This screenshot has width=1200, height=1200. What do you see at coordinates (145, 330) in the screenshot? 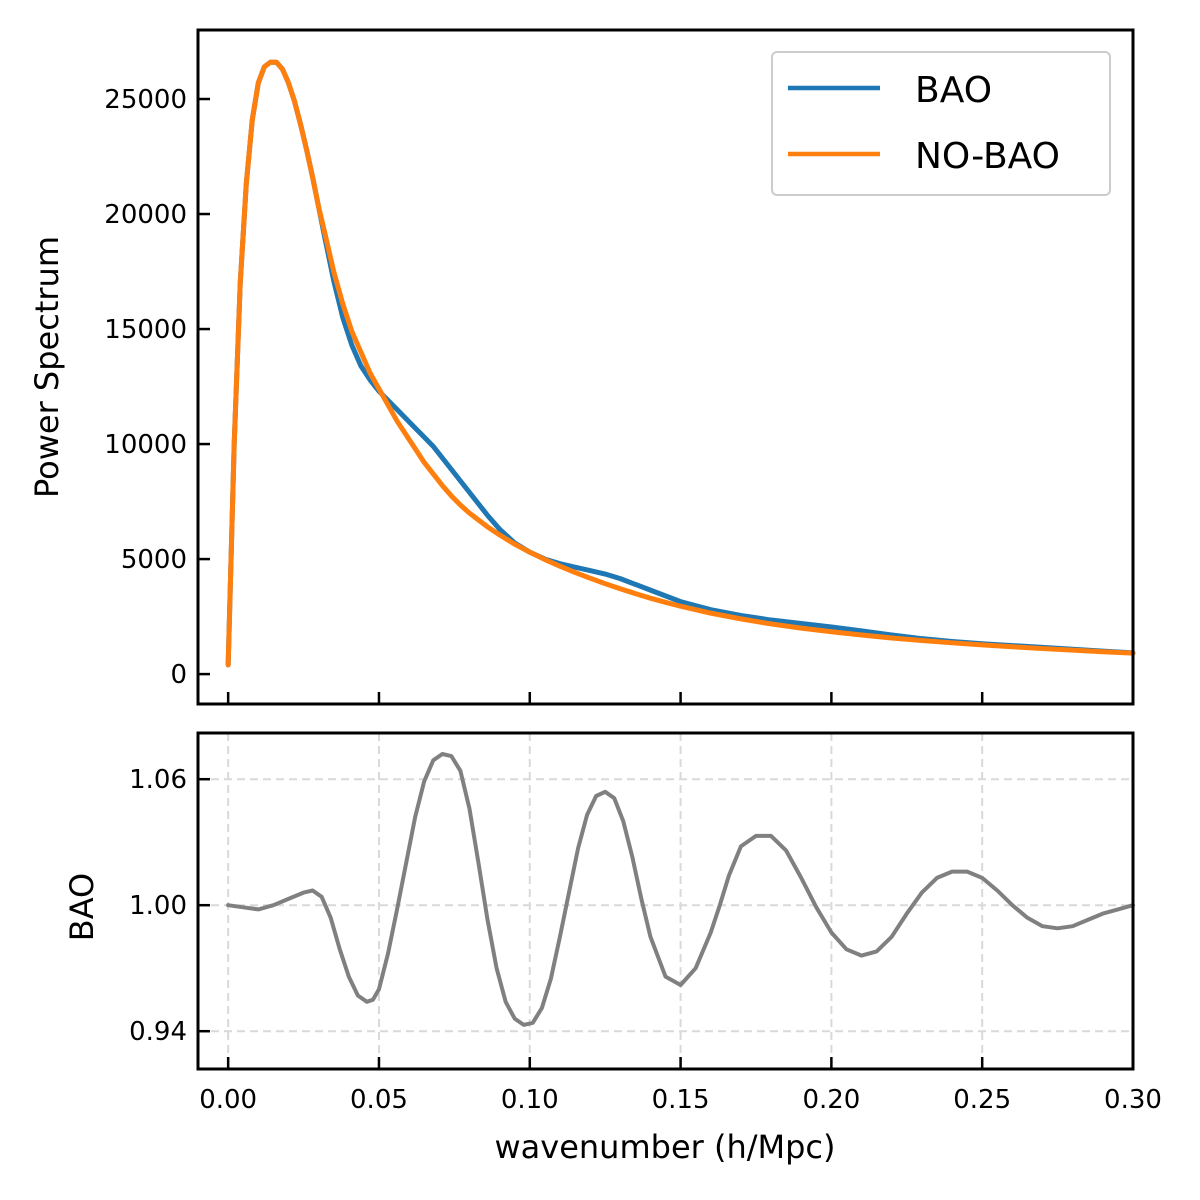
I see `power-spectrum-ytick-label: 15000` at bounding box center [145, 330].